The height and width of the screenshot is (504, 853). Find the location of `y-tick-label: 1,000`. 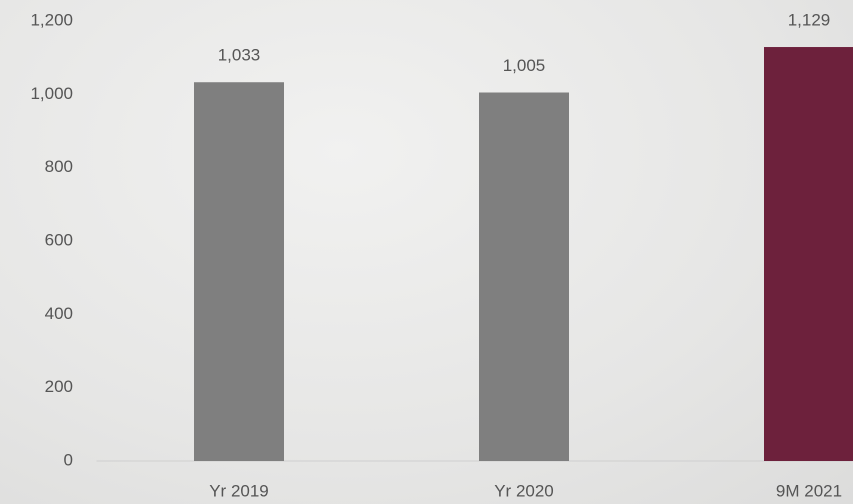

y-tick-label: 1,000 is located at coordinates (51, 93).